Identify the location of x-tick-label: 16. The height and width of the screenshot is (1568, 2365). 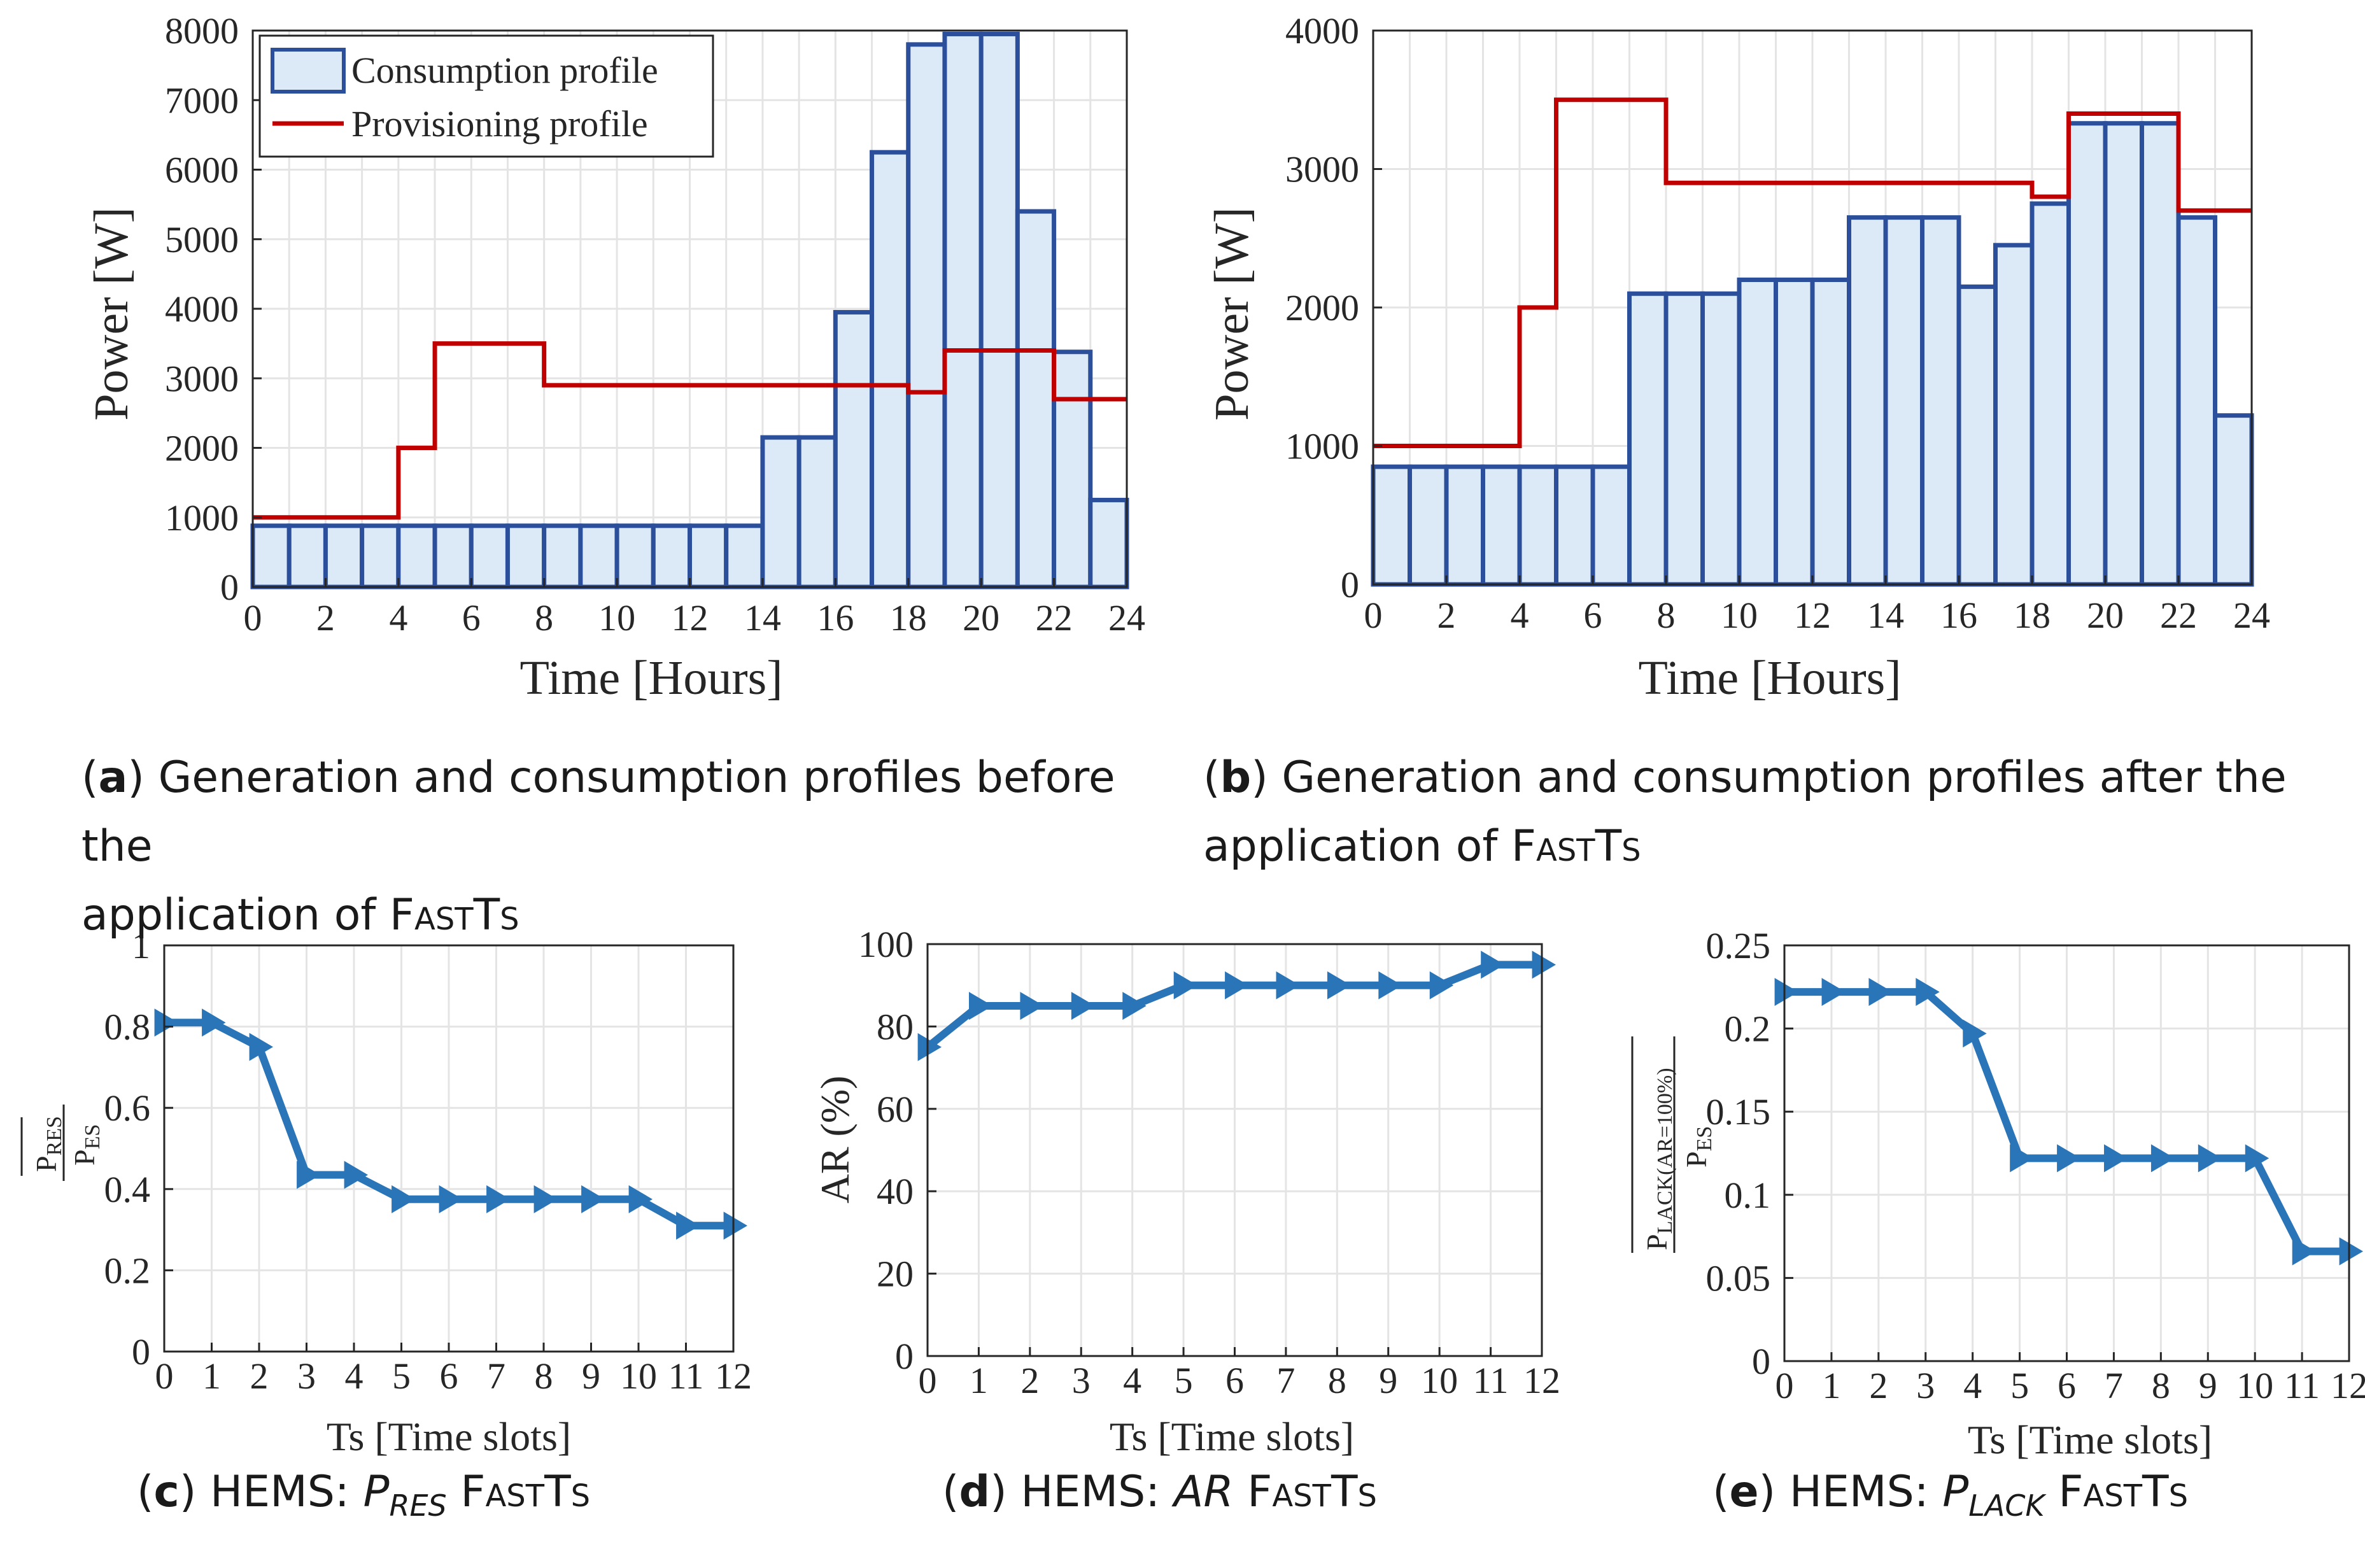
(1959, 615).